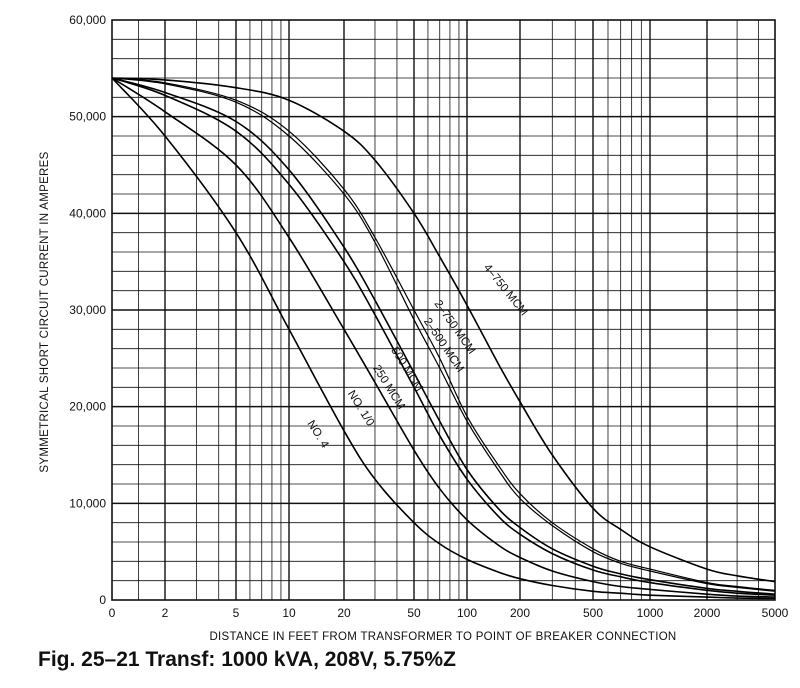 Image resolution: width=800 pixels, height=688 pixels. Describe the element at coordinates (87, 503) in the screenshot. I see `y-tick-label: 10,000` at that location.